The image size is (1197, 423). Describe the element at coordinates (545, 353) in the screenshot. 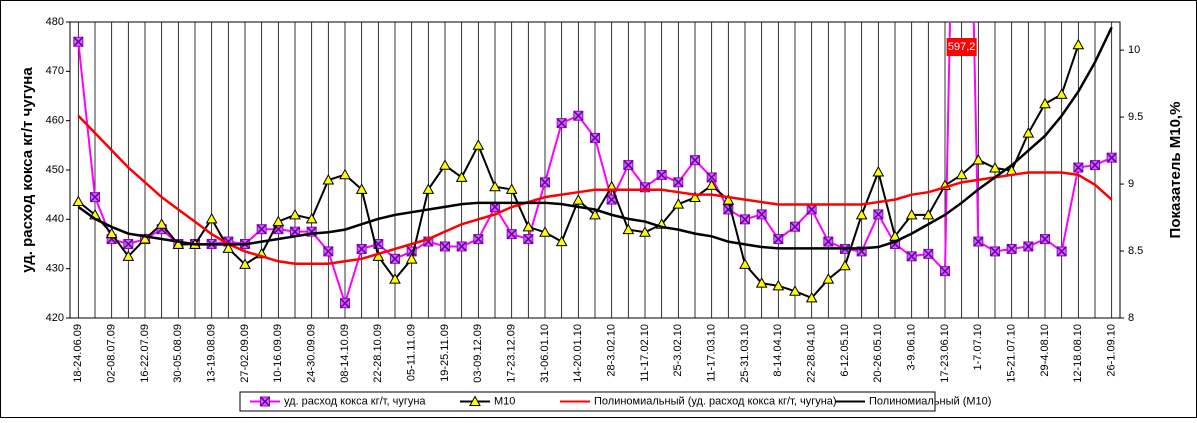

I see `x-tick-label: 31-06.01.10` at that location.